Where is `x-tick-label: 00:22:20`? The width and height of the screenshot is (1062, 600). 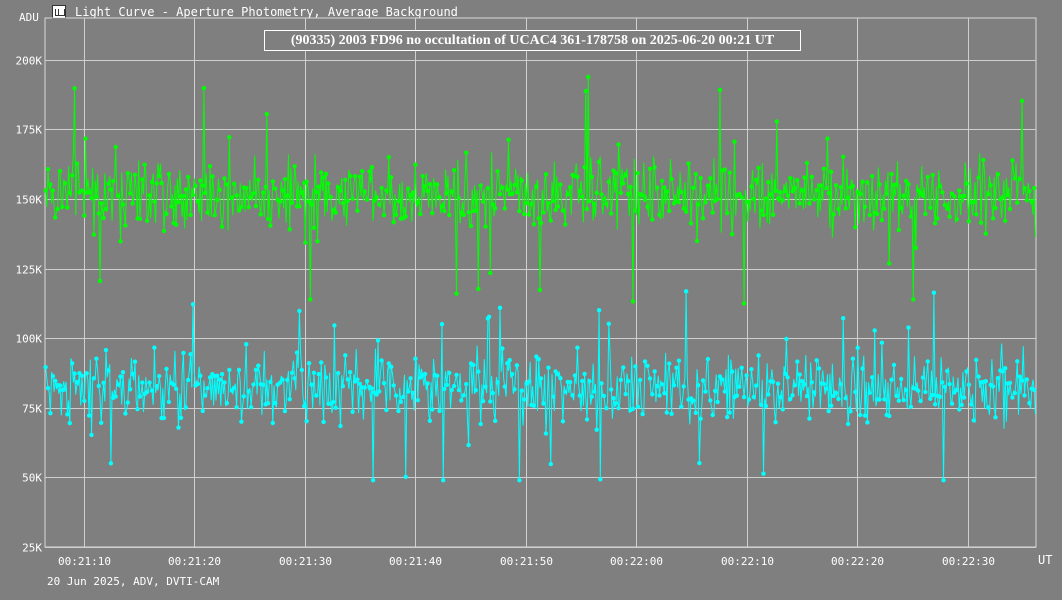
x-tick-label: 00:22:20 is located at coordinates (857, 561).